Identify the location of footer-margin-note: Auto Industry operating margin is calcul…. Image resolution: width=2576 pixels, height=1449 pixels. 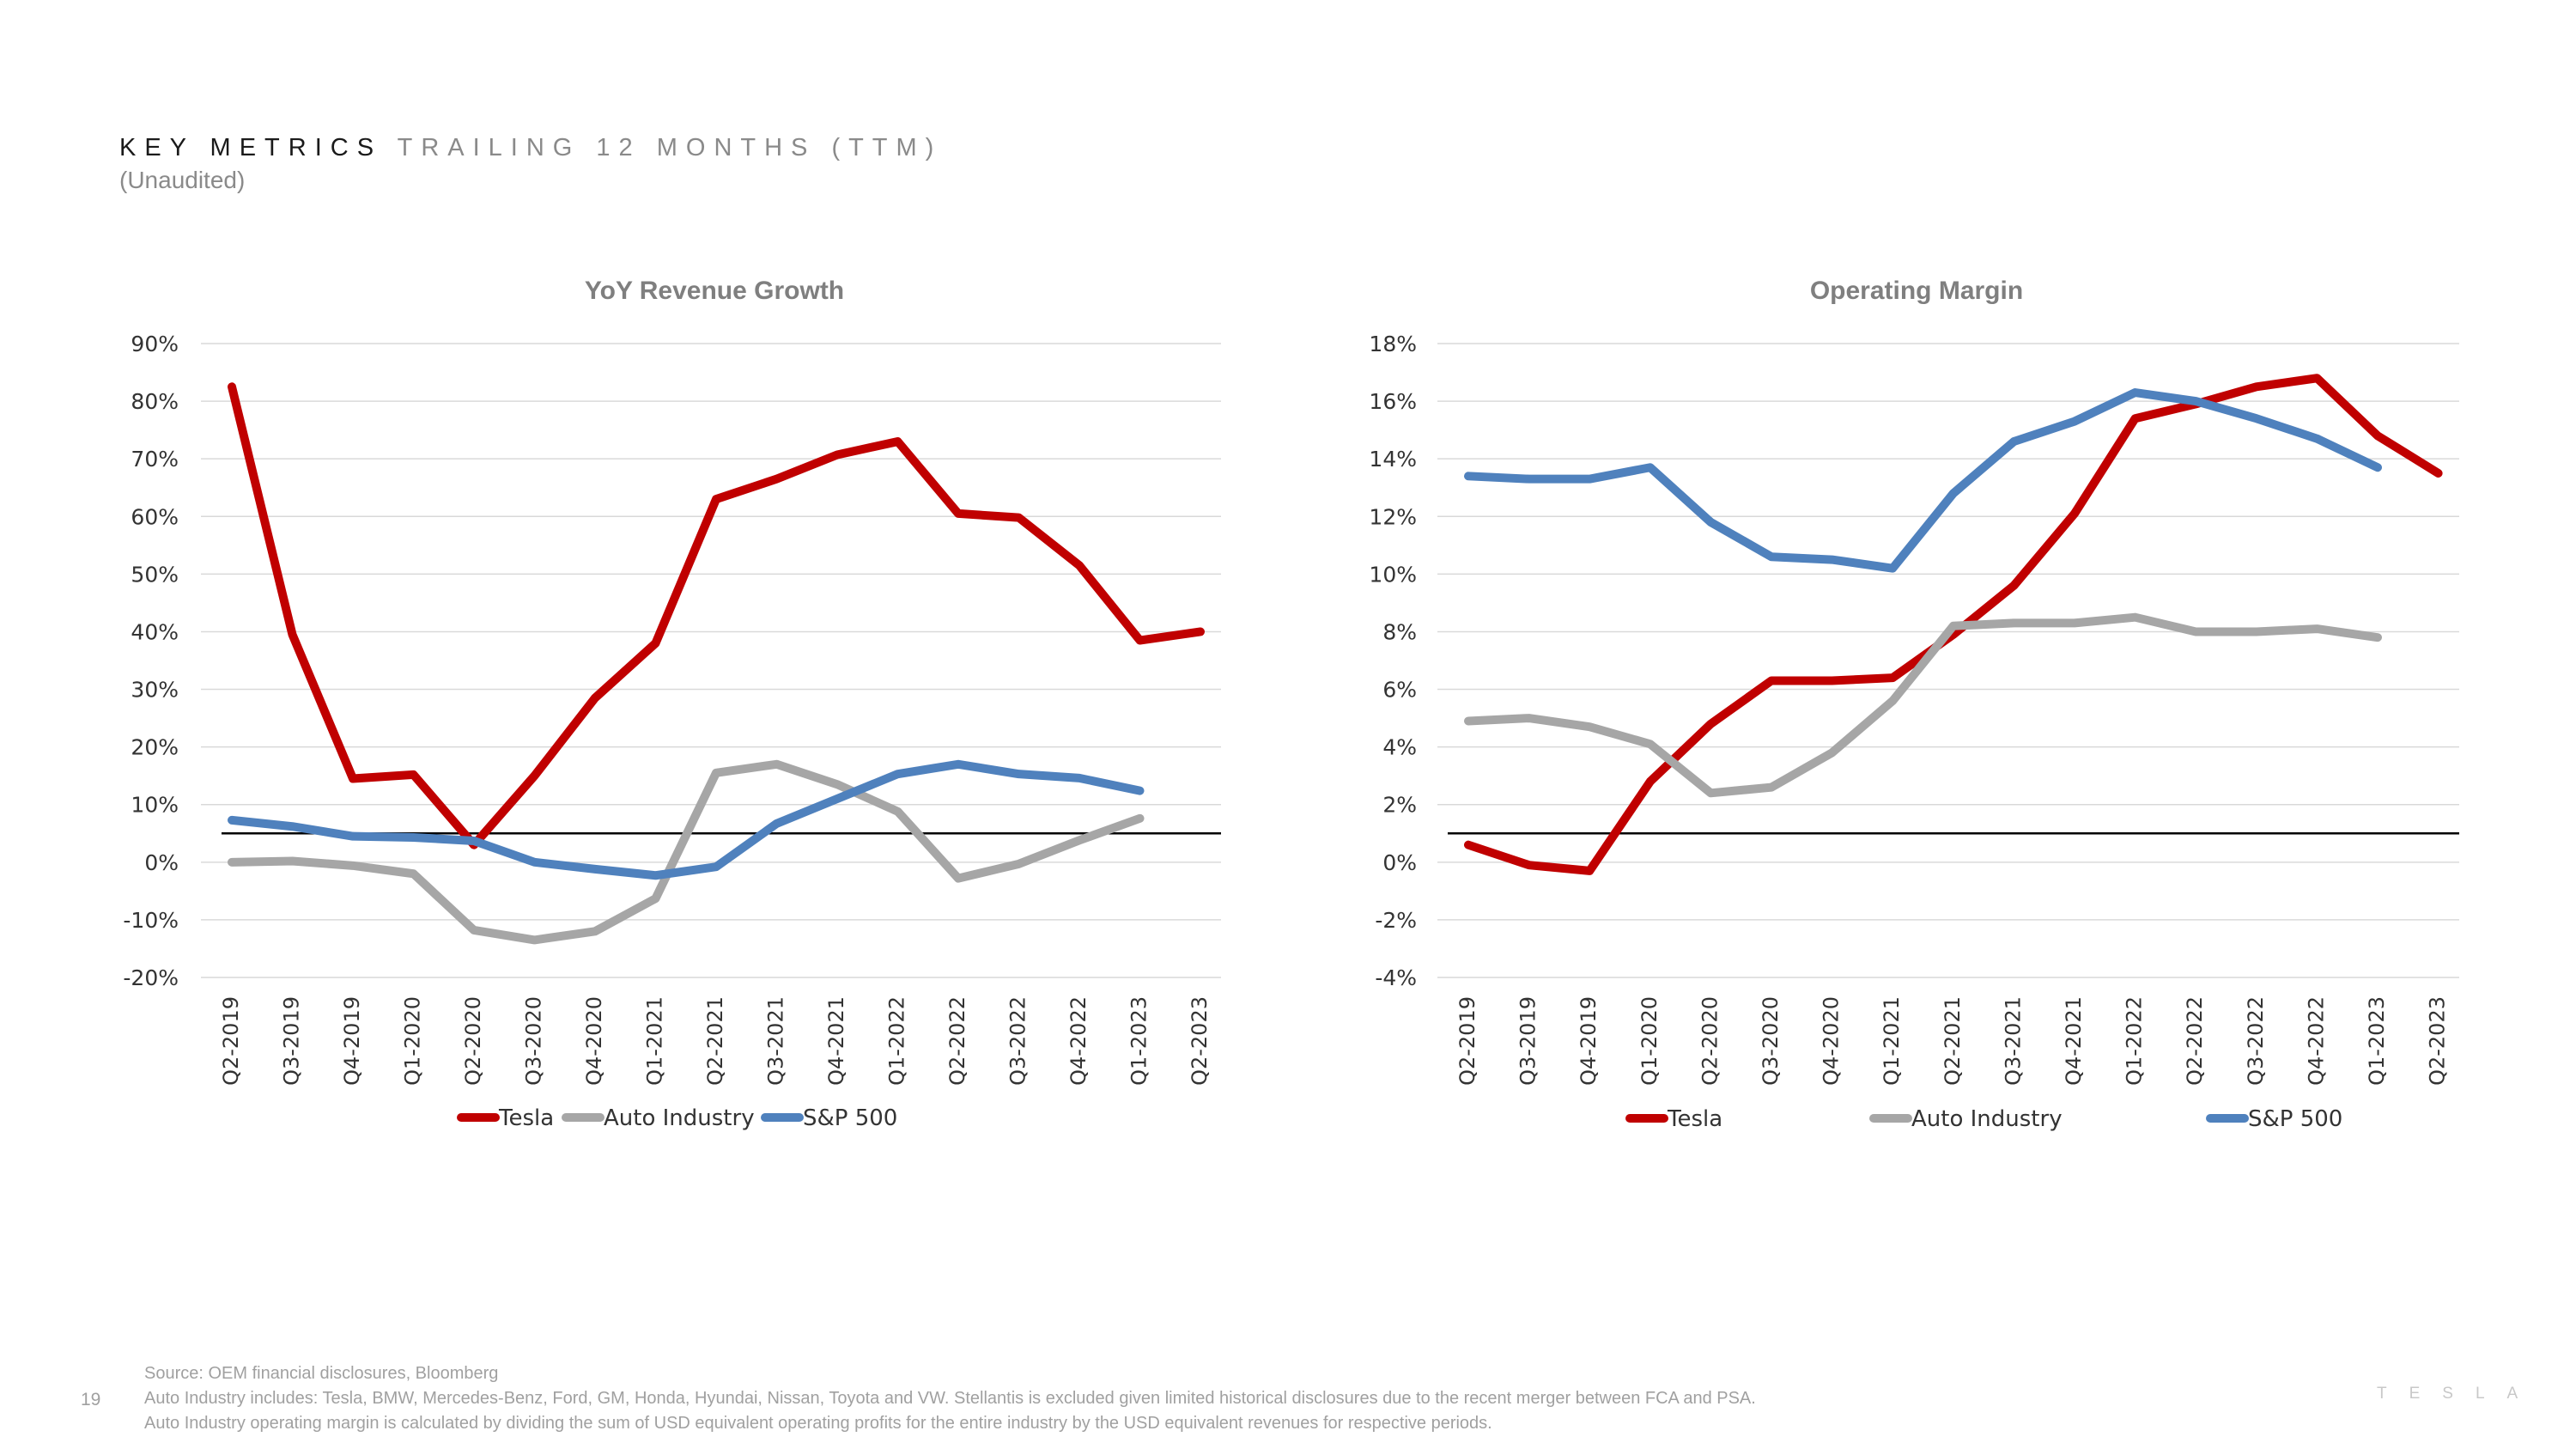
(818, 1423).